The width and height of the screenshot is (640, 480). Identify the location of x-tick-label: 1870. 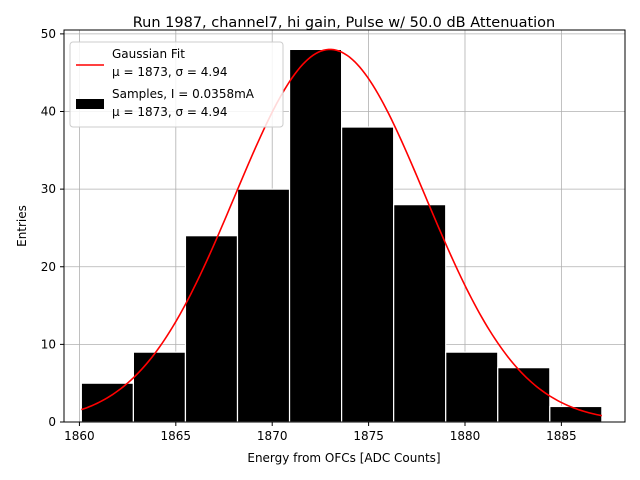
(272, 436).